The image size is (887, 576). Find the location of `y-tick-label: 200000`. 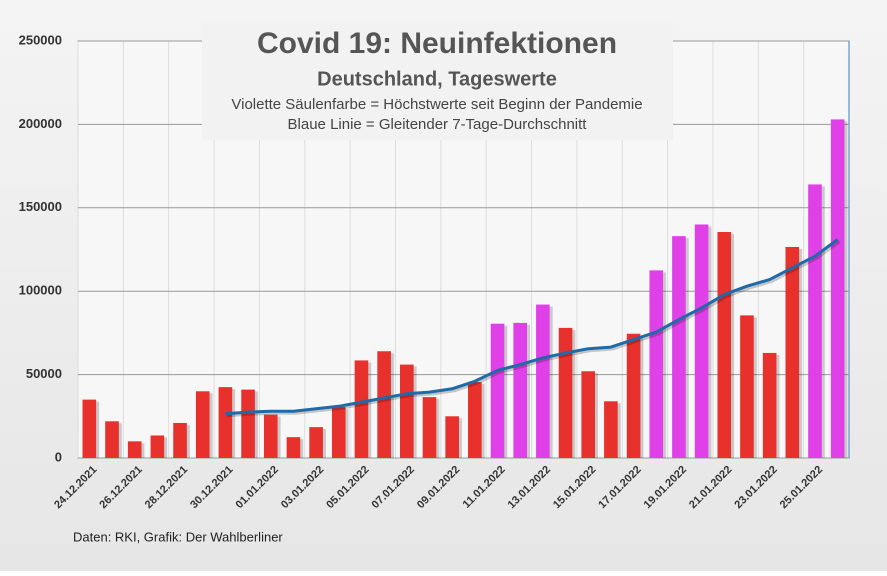

y-tick-label: 200000 is located at coordinates (40, 123).